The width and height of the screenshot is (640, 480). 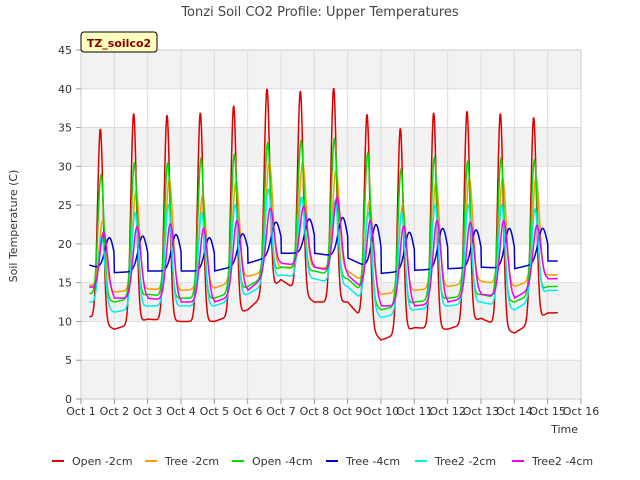 I want to click on legend-label: Open -4cm, so click(x=282, y=461).